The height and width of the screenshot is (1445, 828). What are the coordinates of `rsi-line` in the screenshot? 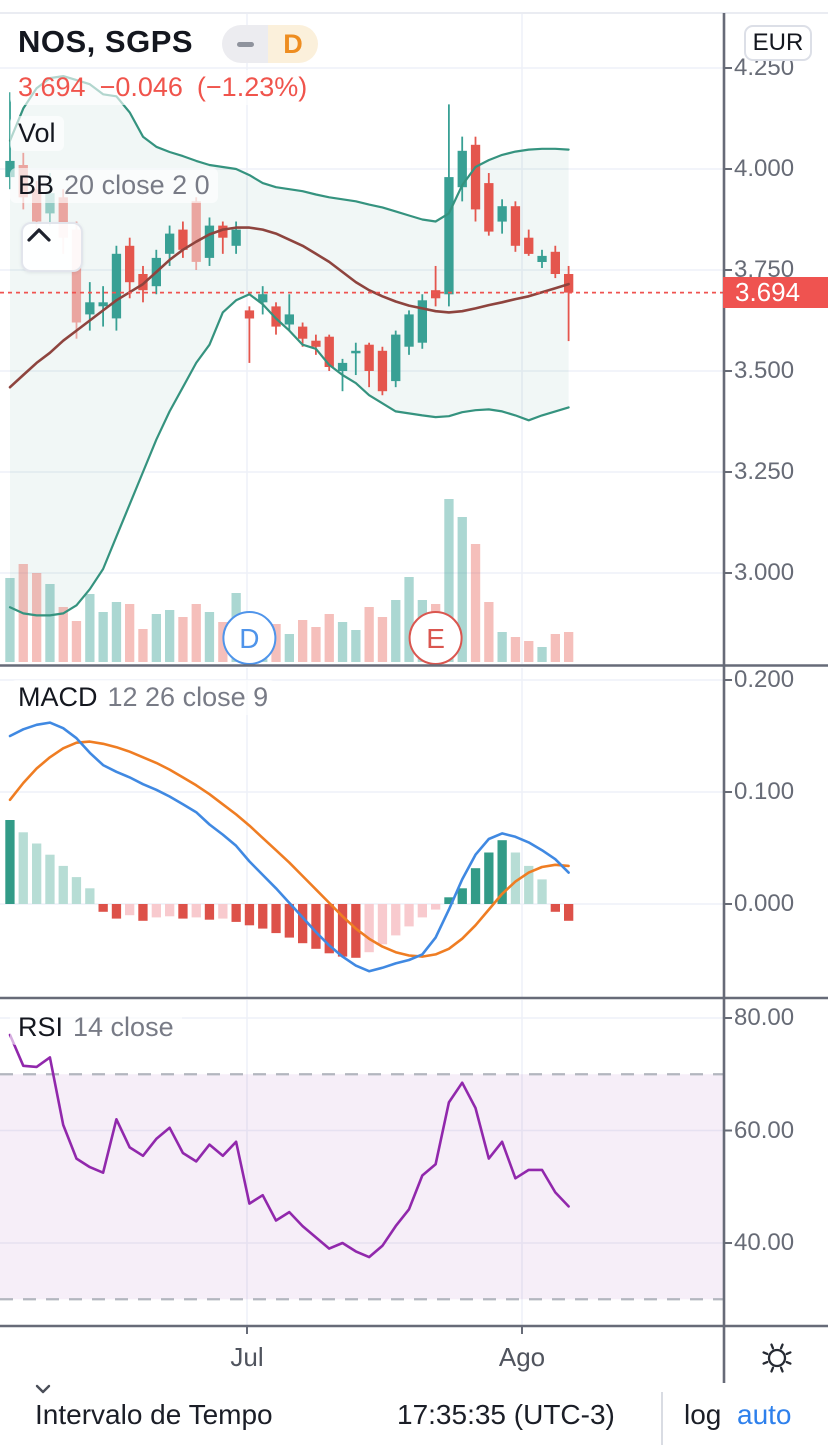 It's located at (289, 1146).